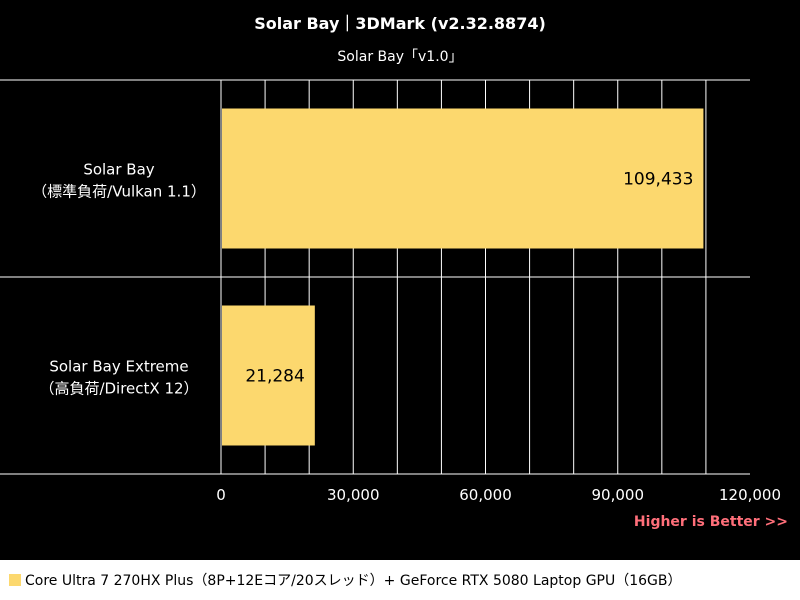  Describe the element at coordinates (118, 389) in the screenshot. I see `category-label: （高負荷/DirectX 12）` at that location.